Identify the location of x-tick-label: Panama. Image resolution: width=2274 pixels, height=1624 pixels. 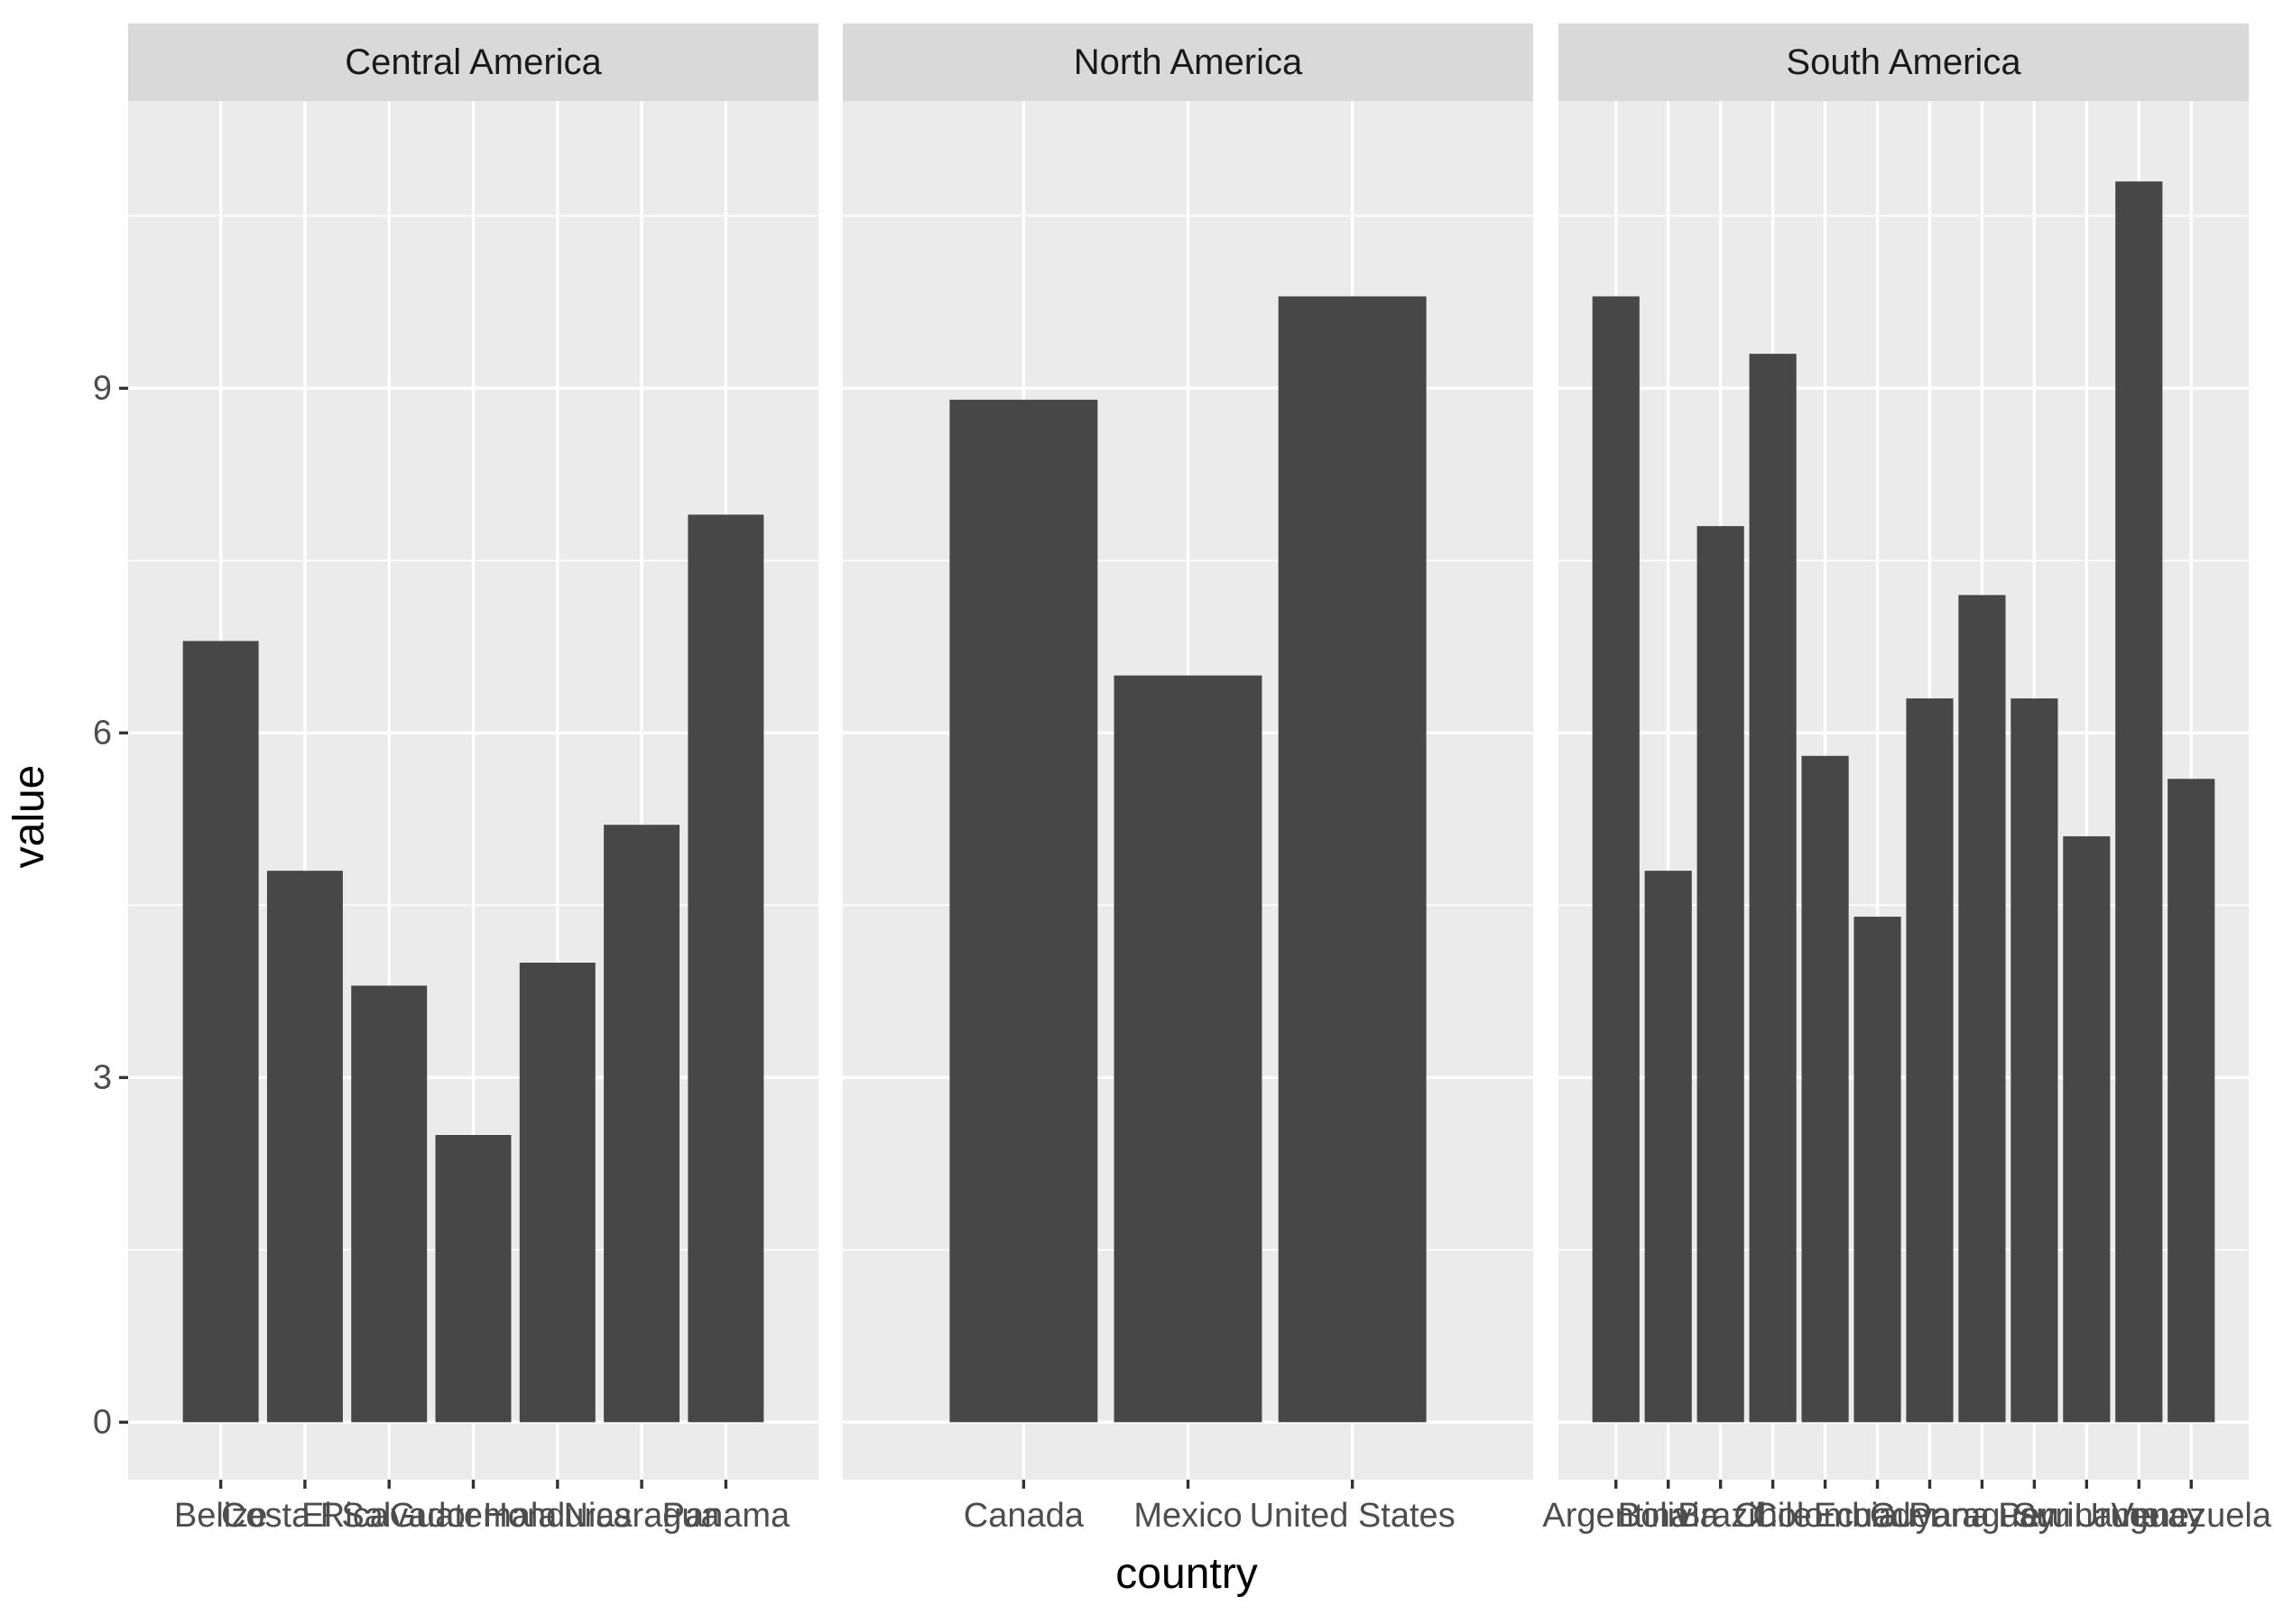
(726, 1516).